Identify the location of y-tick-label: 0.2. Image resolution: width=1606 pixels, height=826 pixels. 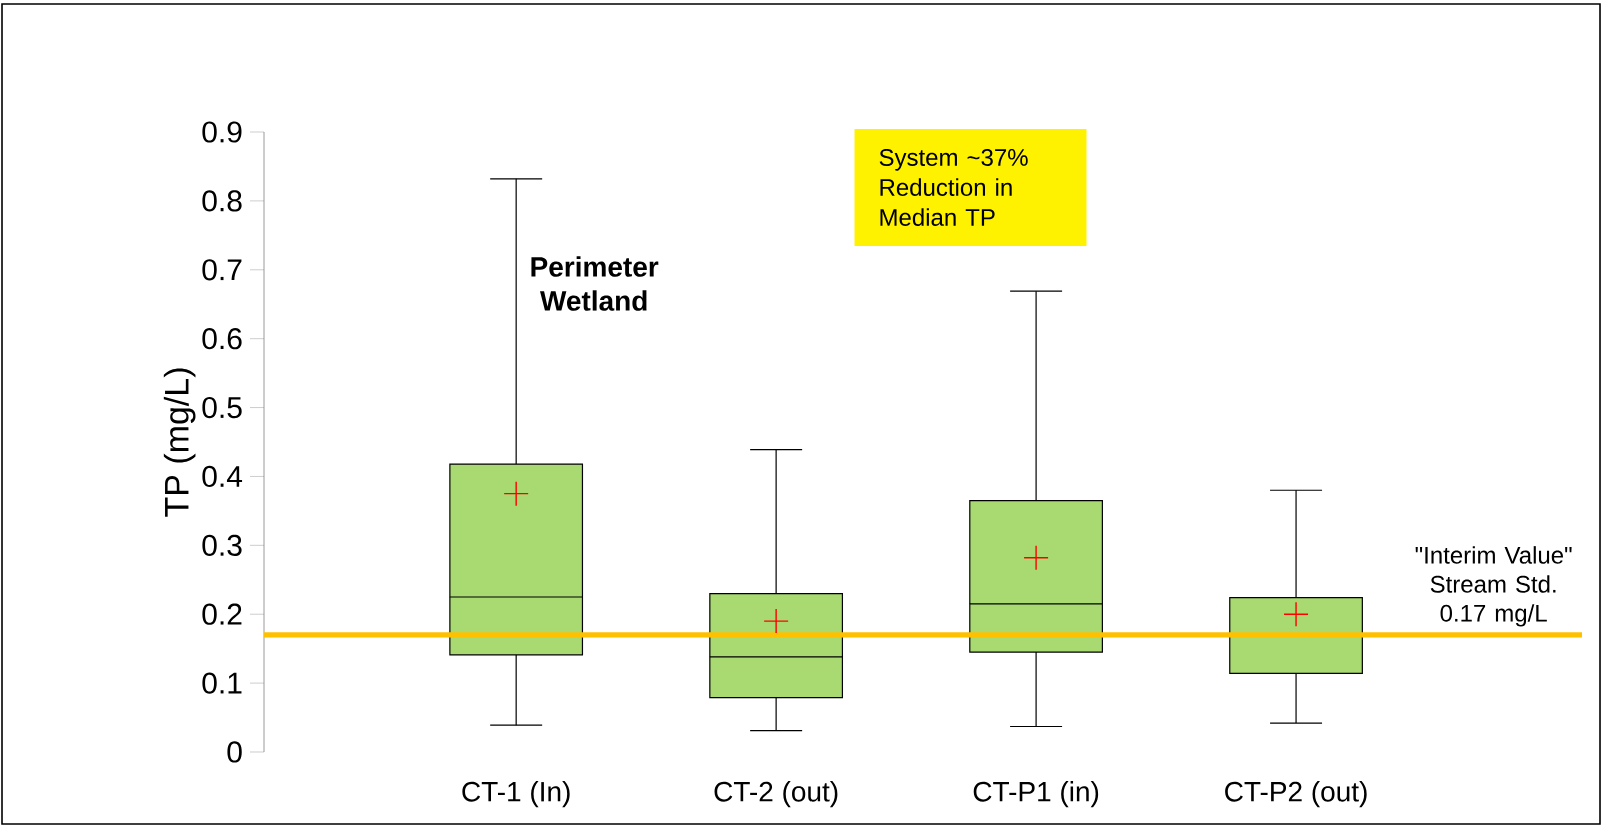
(222, 614).